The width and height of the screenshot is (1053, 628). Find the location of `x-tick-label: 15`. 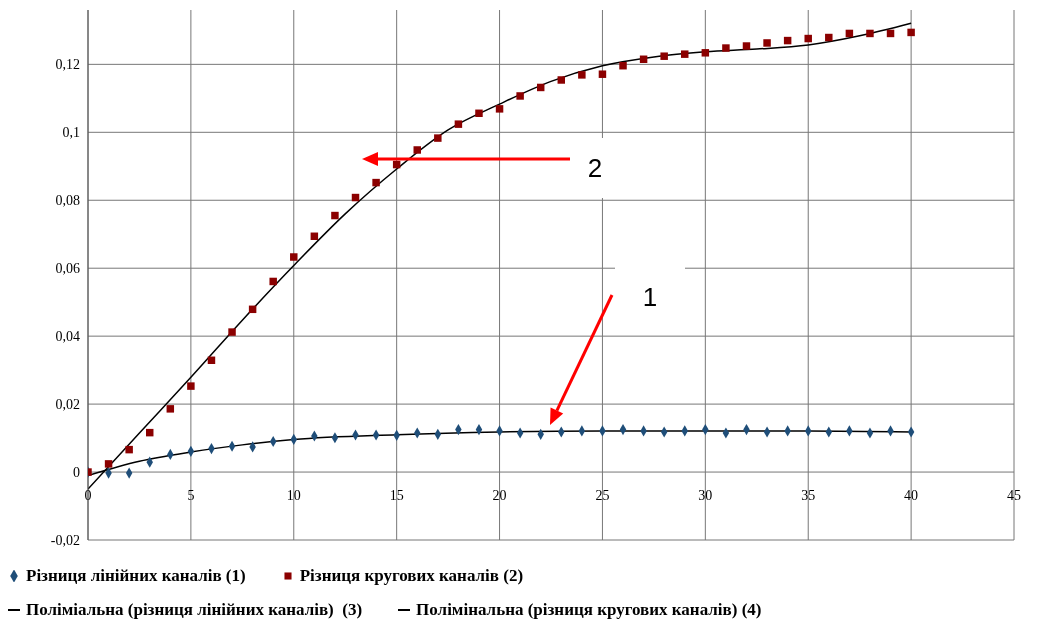

x-tick-label: 15 is located at coordinates (396, 495).